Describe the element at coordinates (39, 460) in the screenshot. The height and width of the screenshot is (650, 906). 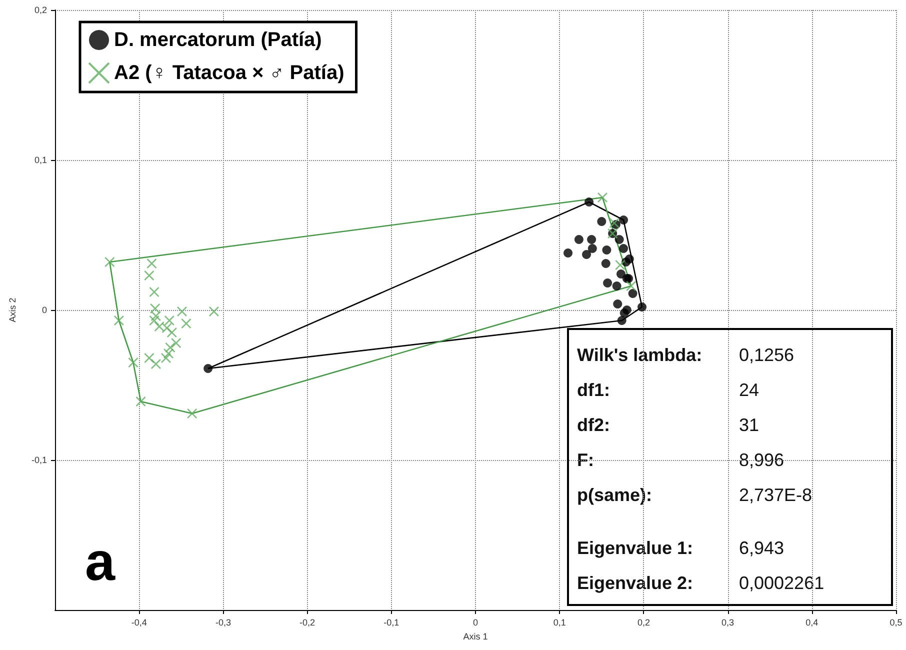
I see `y-tick-label: -0,1` at that location.